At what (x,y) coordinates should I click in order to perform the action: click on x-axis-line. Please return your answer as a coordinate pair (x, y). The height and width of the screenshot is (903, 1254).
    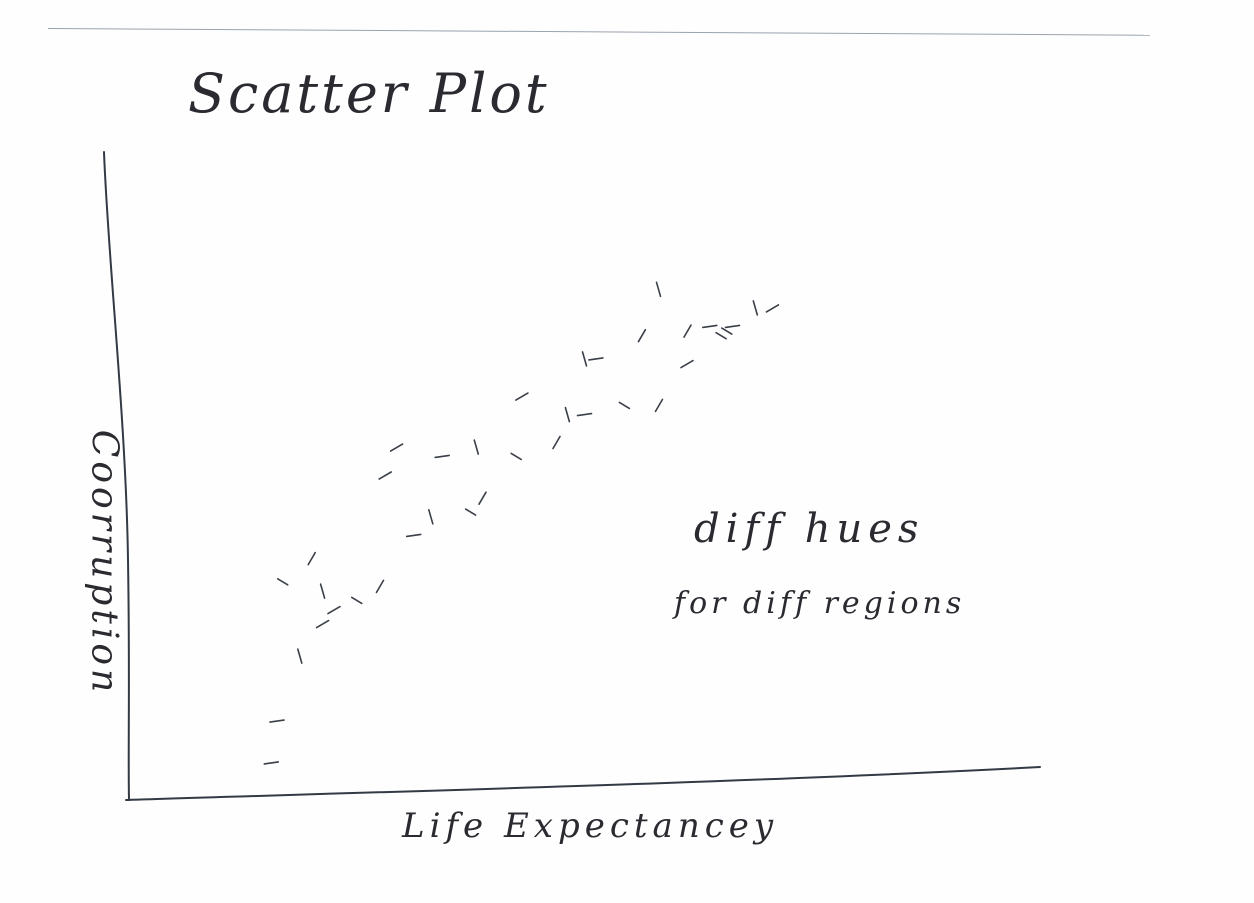
    Looking at the image, I should click on (583, 783).